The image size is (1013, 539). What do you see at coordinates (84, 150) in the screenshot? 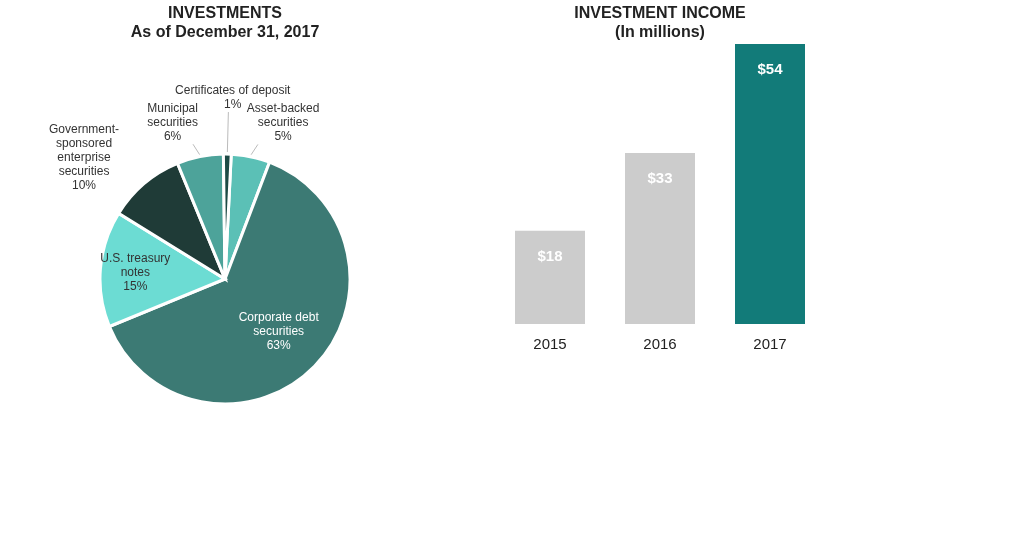
I see `slice-label: Government-sponsored enterprise securities` at bounding box center [84, 150].